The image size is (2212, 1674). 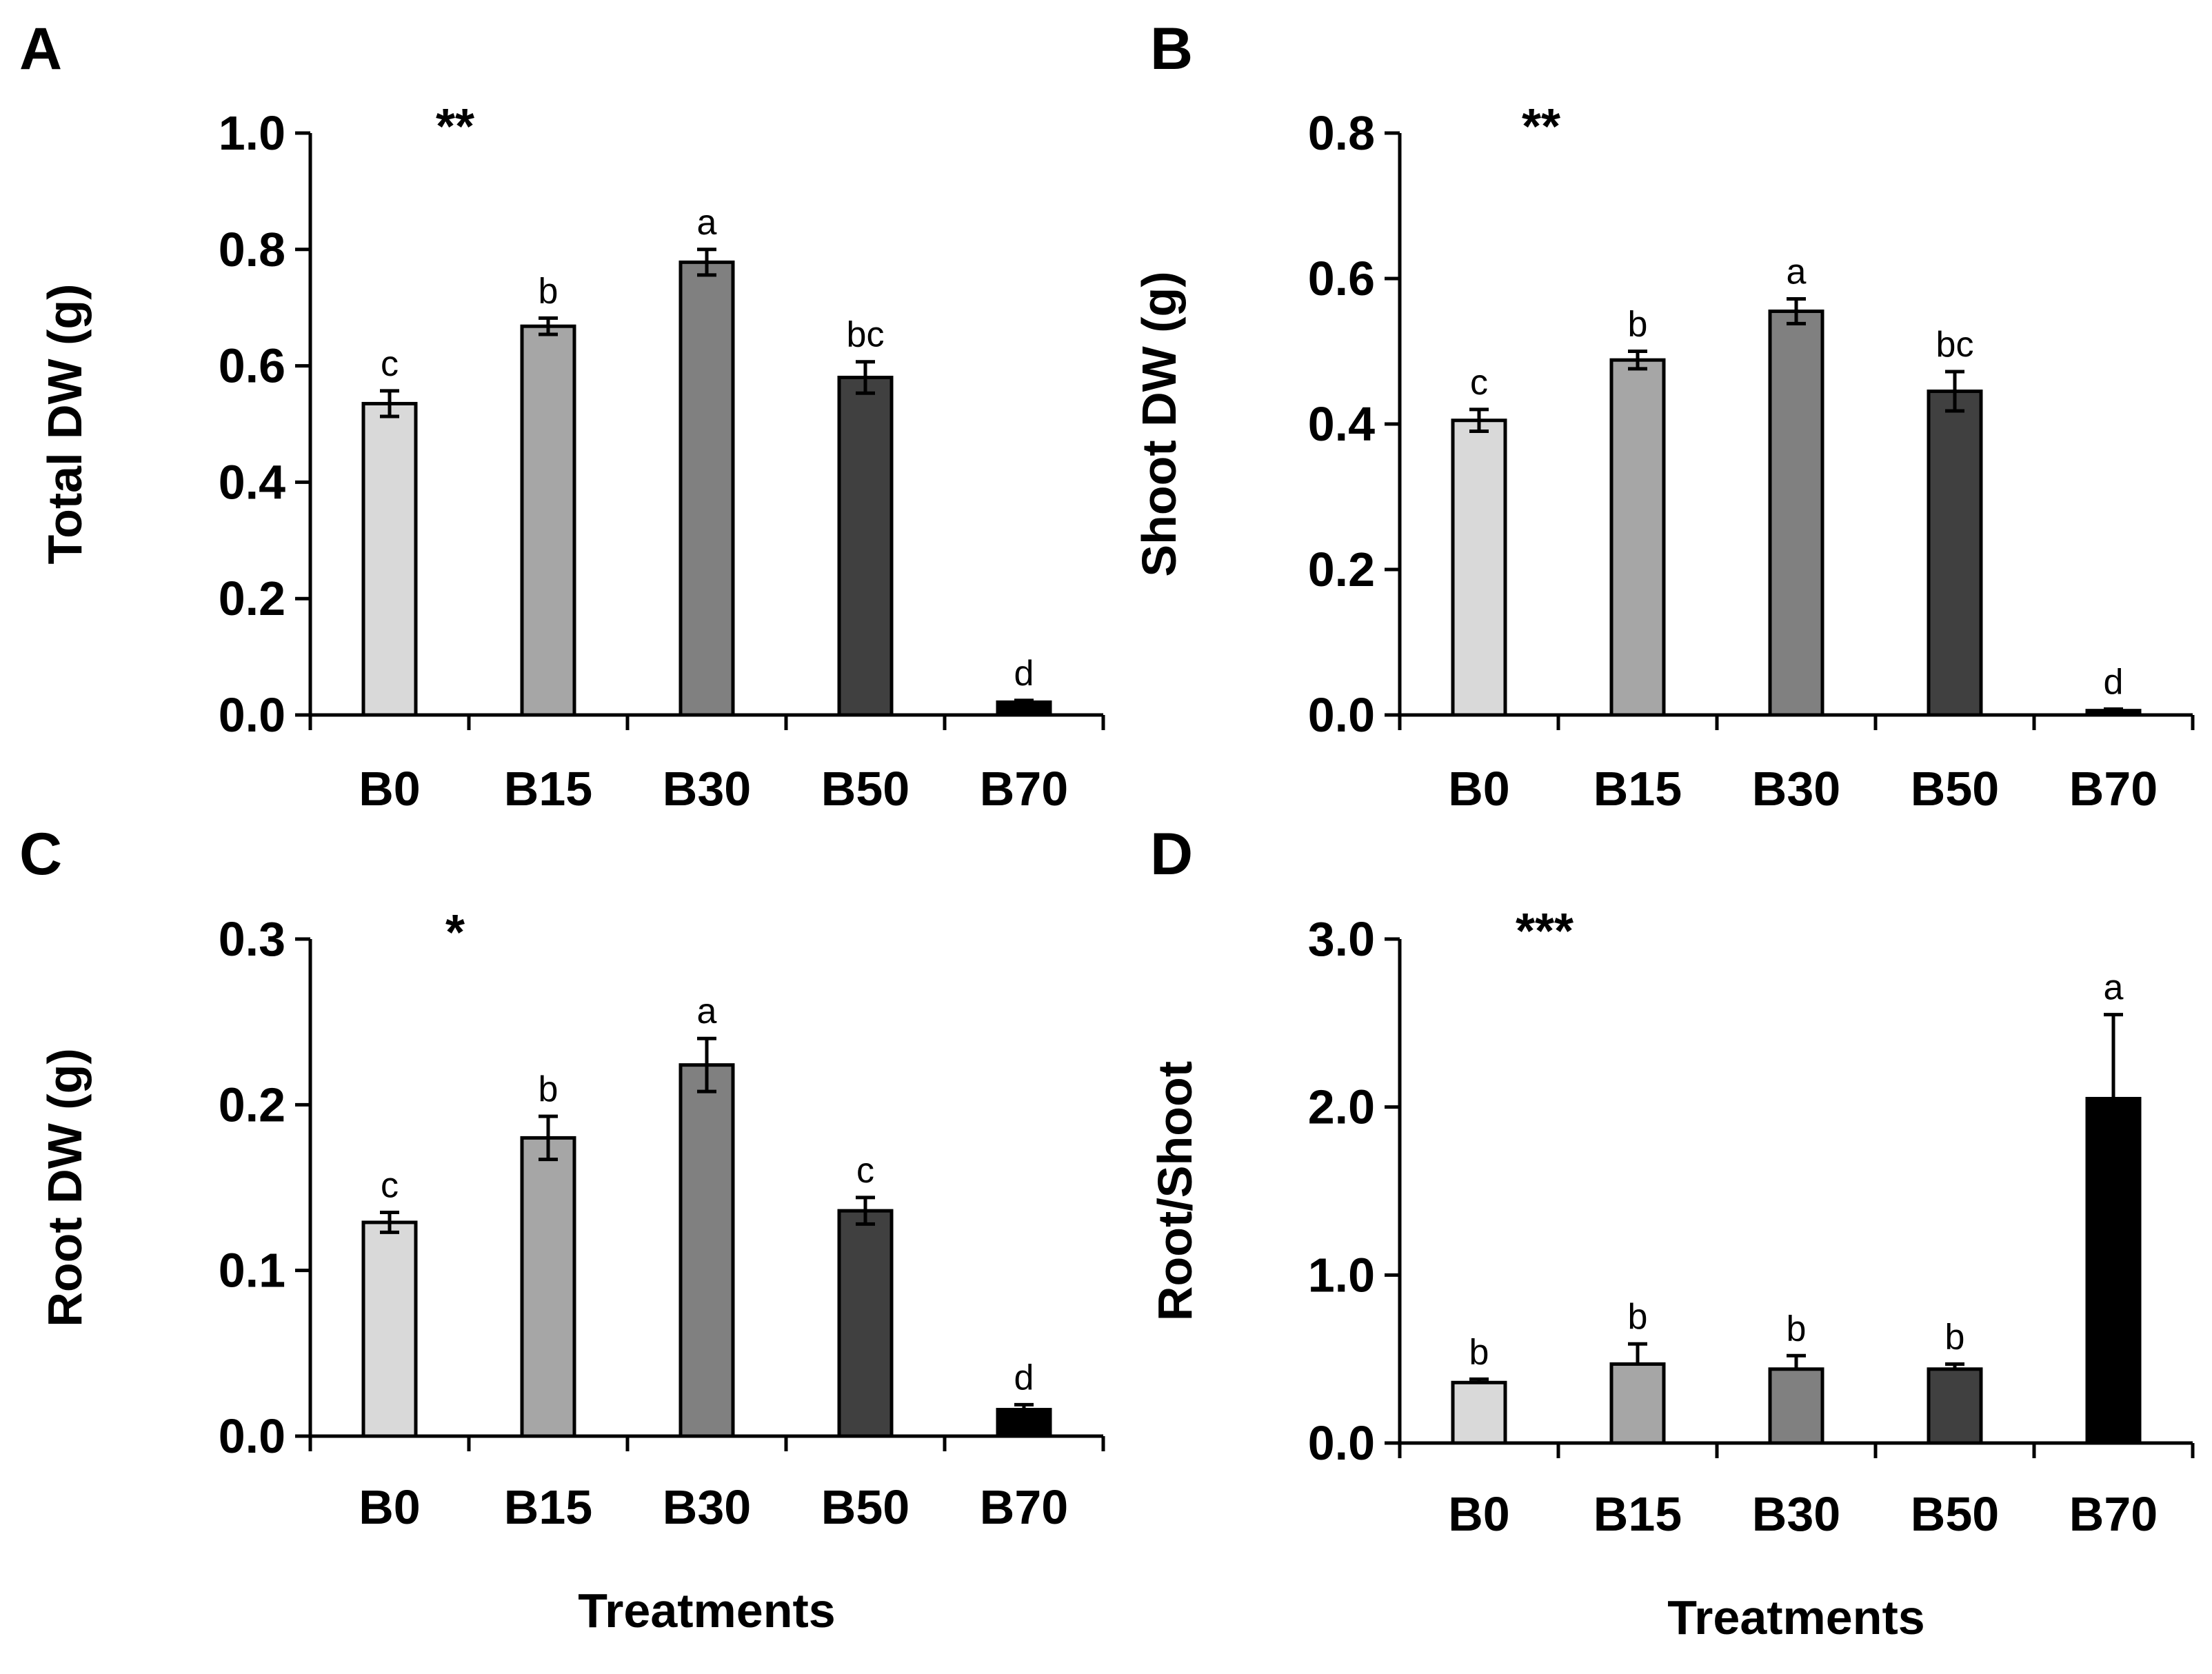 What do you see at coordinates (1341, 939) in the screenshot?
I see `y-tick-label: 3.0` at bounding box center [1341, 939].